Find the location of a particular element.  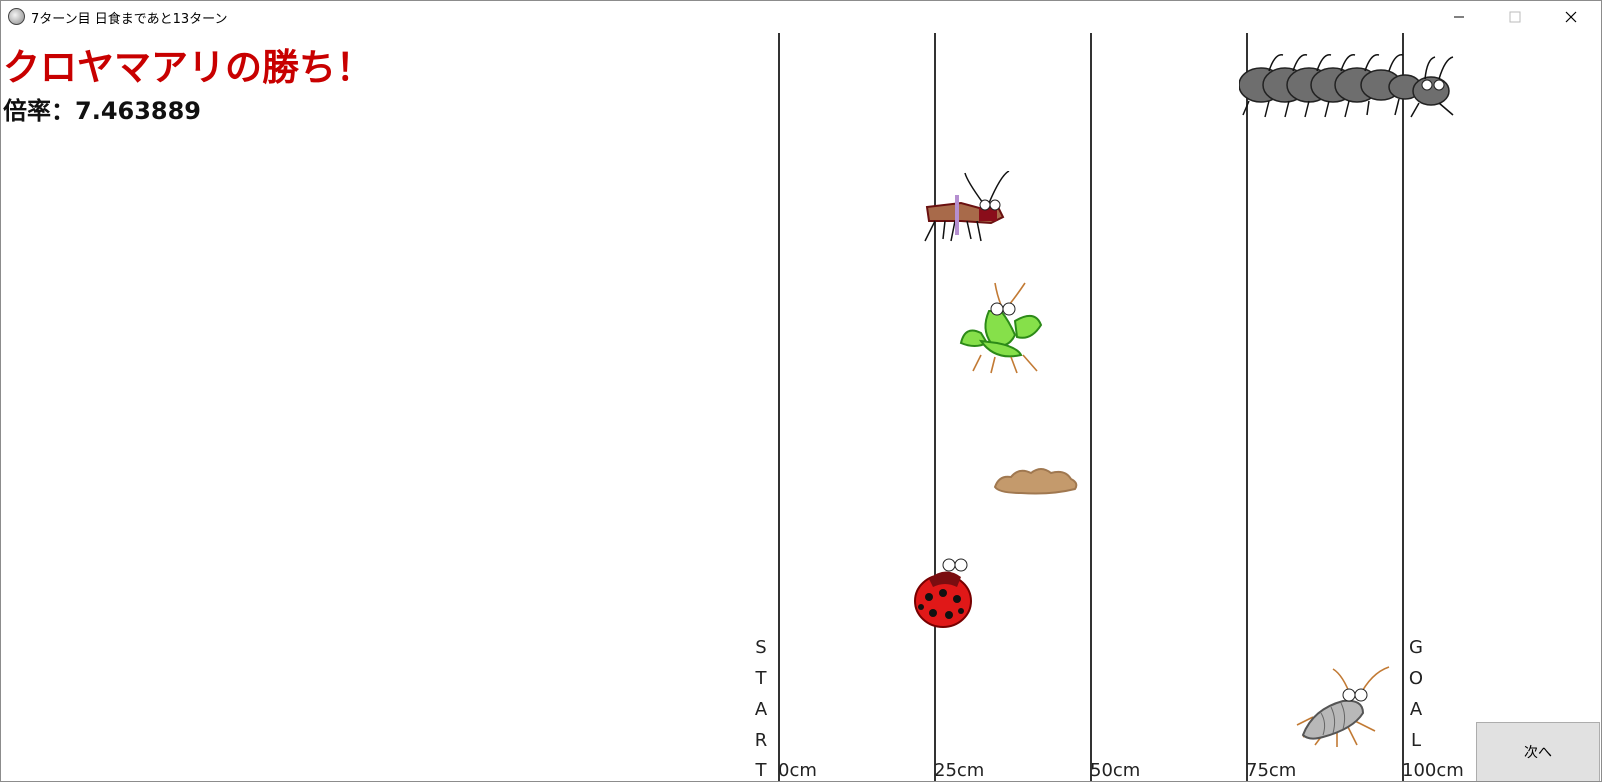

start-letter: R is located at coordinates (761, 740).